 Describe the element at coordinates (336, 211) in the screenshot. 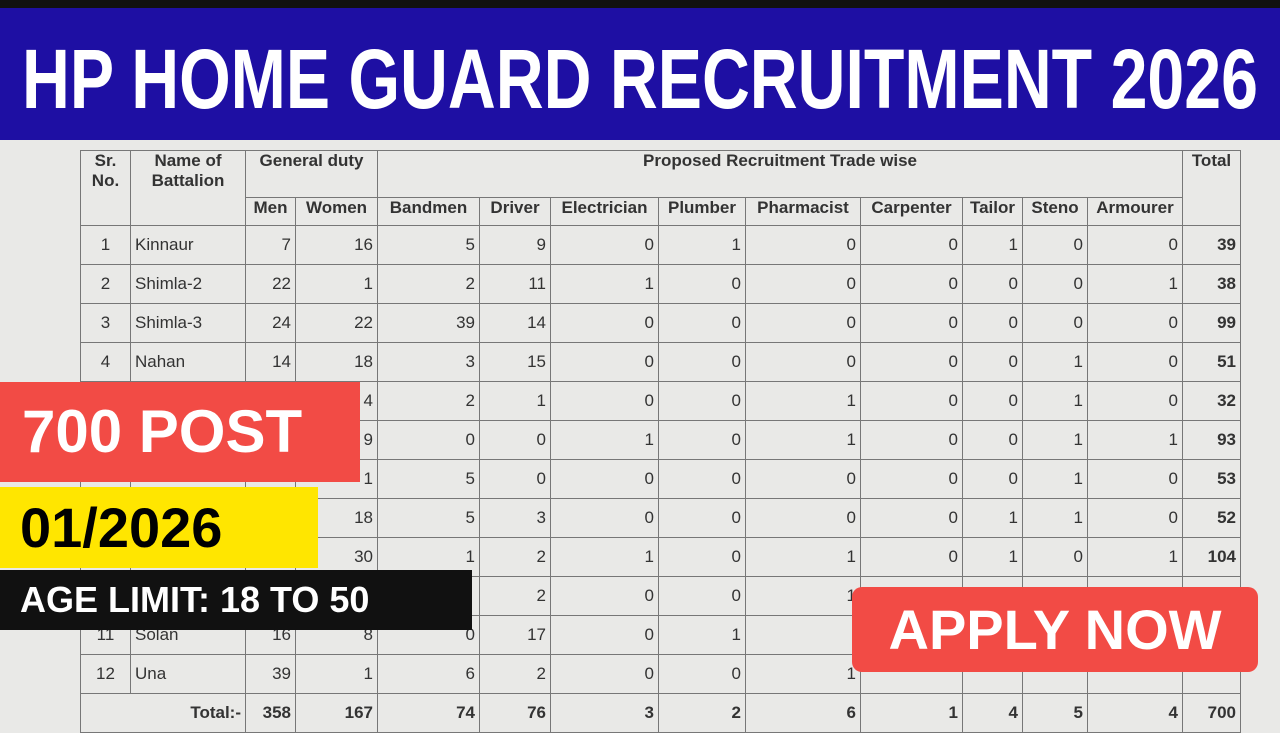

I see `sub-header: Women` at that location.